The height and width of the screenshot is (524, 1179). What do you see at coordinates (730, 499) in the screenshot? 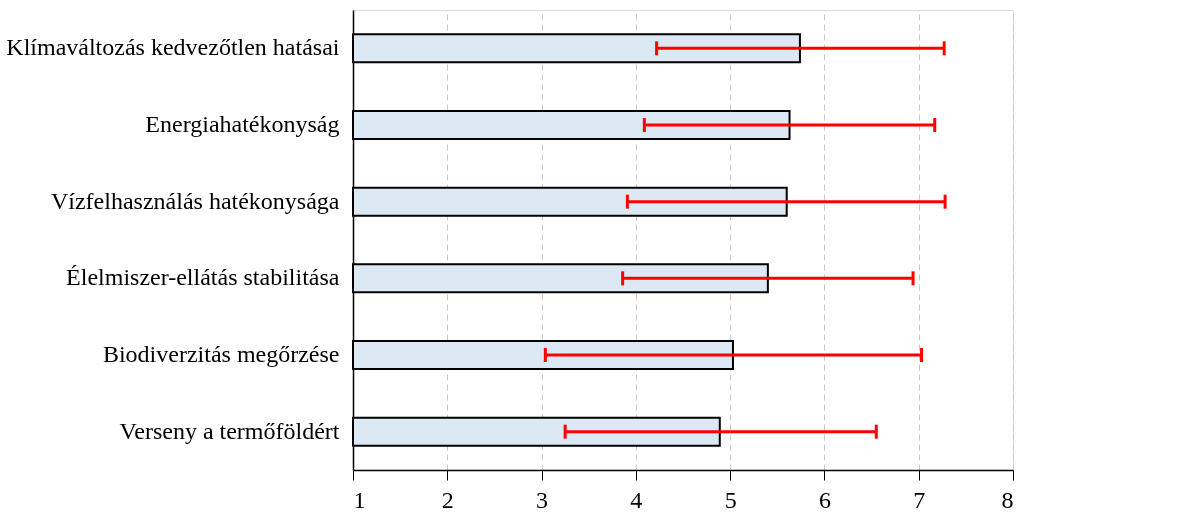
I see `x-tick-label: 5` at bounding box center [730, 499].